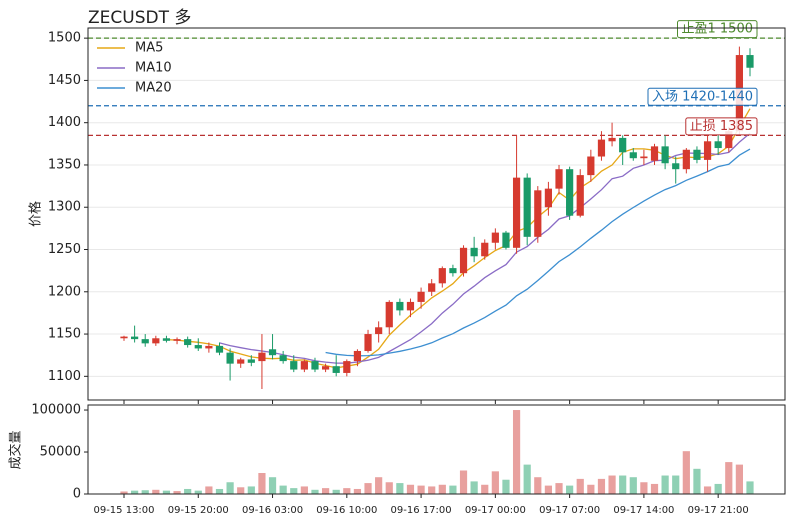 This screenshot has height=526, width=795. Describe the element at coordinates (64, 80) in the screenshot. I see `y-tick-label: 1450` at that location.